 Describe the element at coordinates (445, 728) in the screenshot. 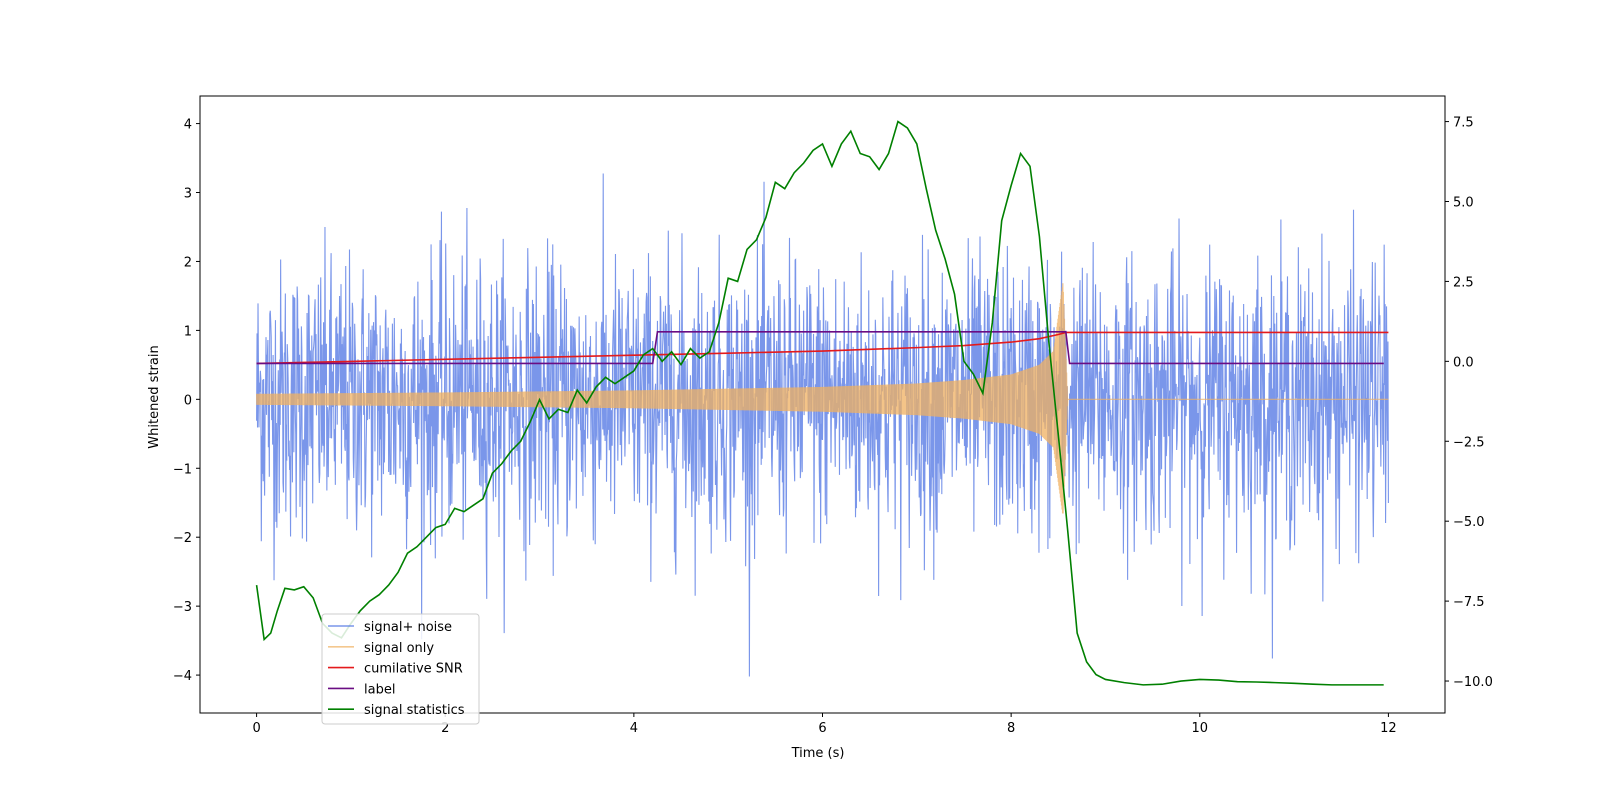

I see `x-tick-label: 2` at that location.